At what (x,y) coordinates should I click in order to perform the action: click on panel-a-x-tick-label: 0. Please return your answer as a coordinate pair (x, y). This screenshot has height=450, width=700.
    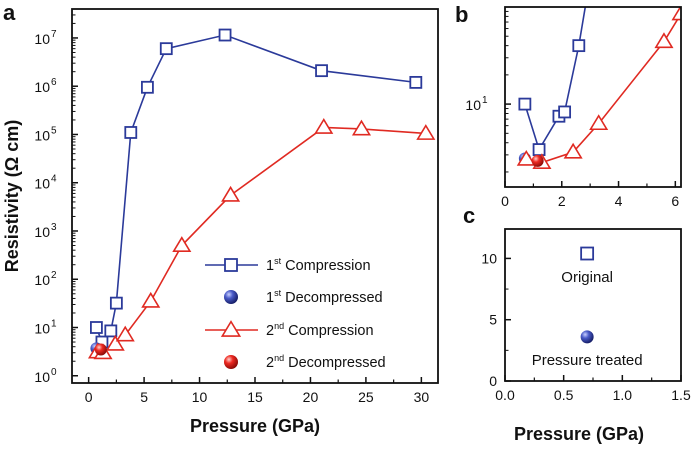
    Looking at the image, I should click on (89, 397).